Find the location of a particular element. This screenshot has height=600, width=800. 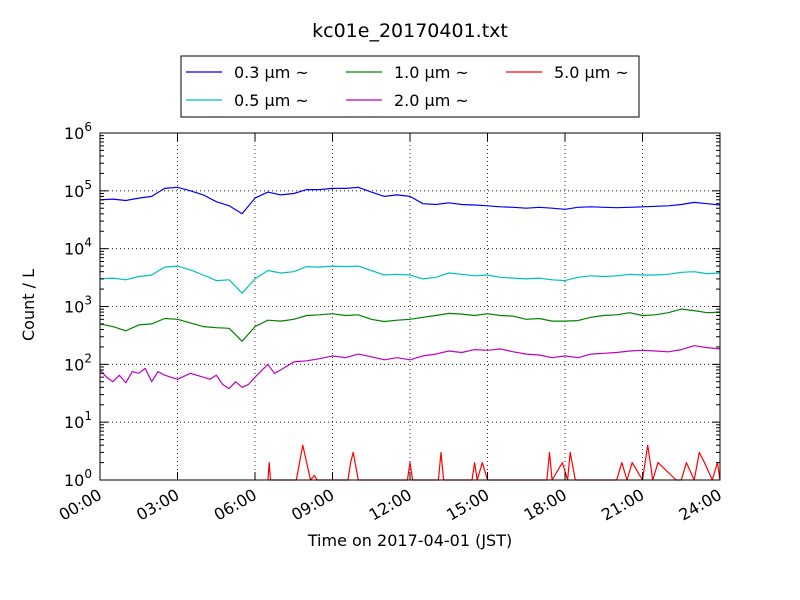

y-tick-label: 10⁵ is located at coordinates (78, 189).